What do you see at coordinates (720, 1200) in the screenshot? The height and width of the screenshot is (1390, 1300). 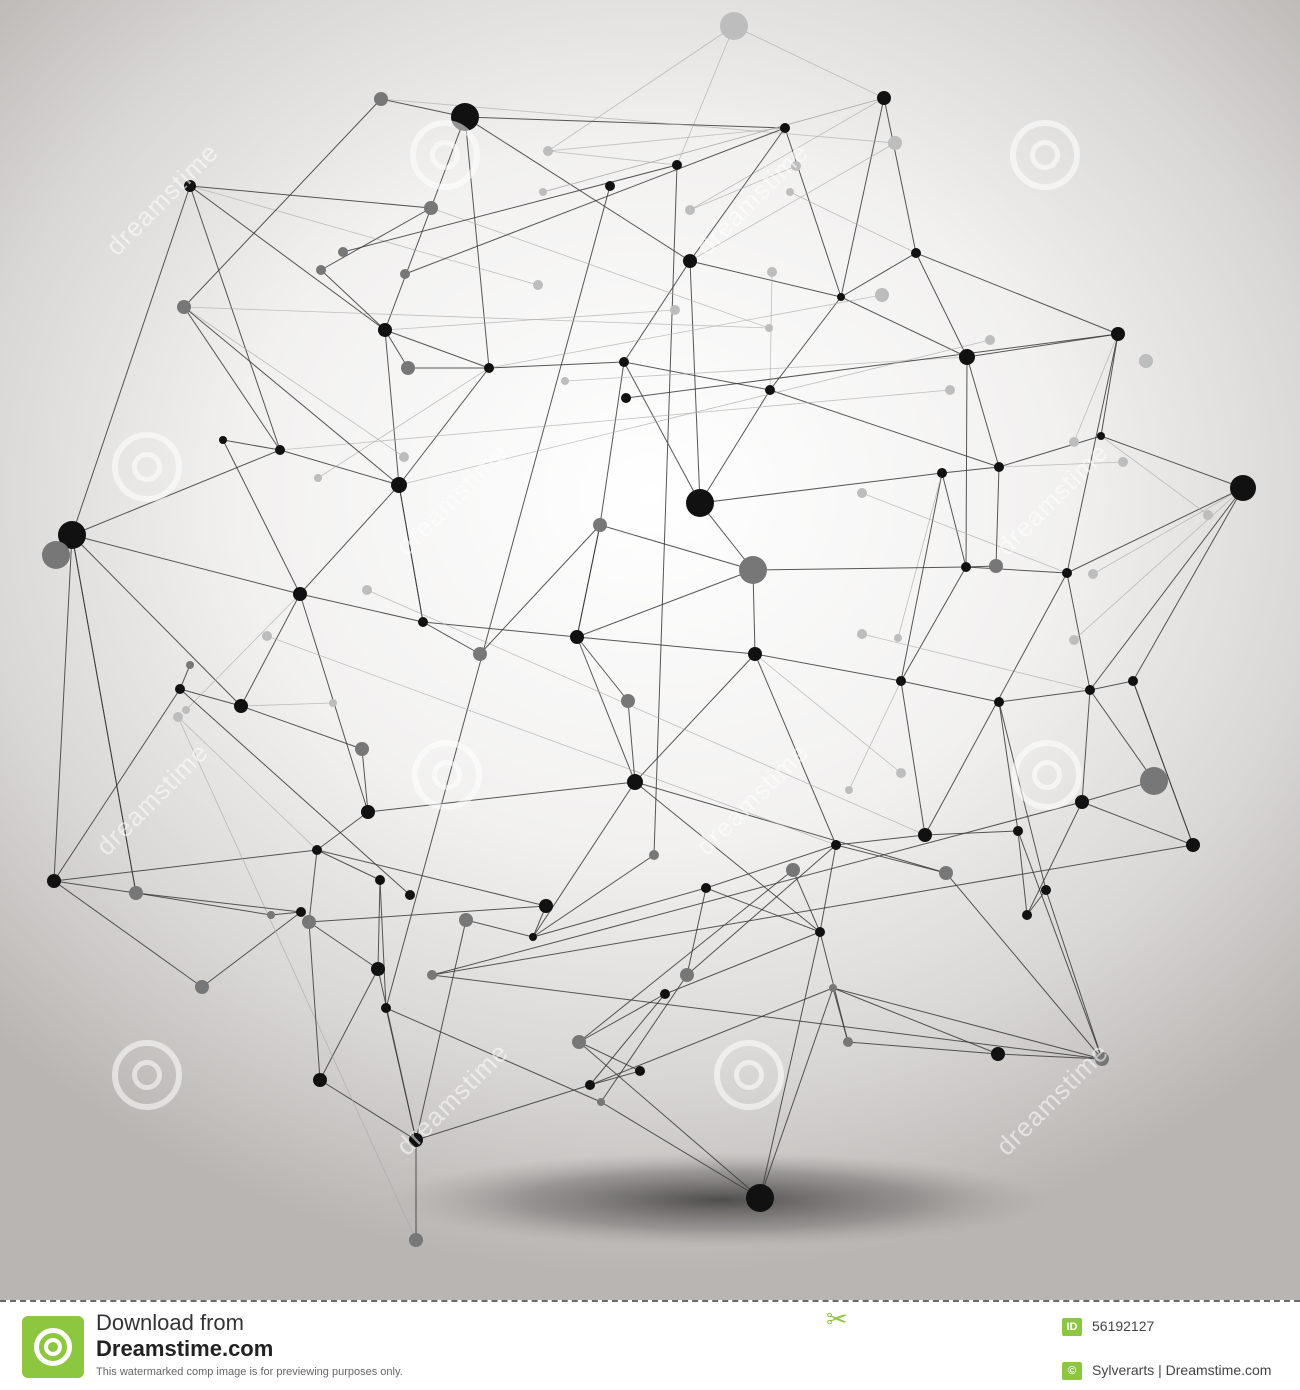 I see `floor-shadow` at bounding box center [720, 1200].